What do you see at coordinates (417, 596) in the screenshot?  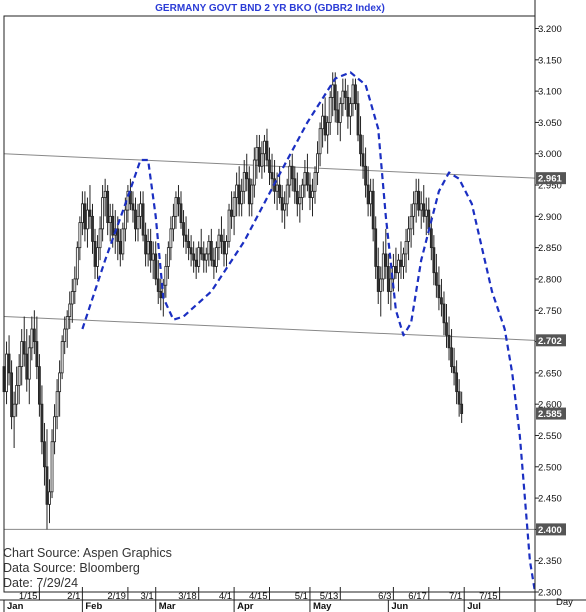 I see `x-tick-label: 6/17` at bounding box center [417, 596].